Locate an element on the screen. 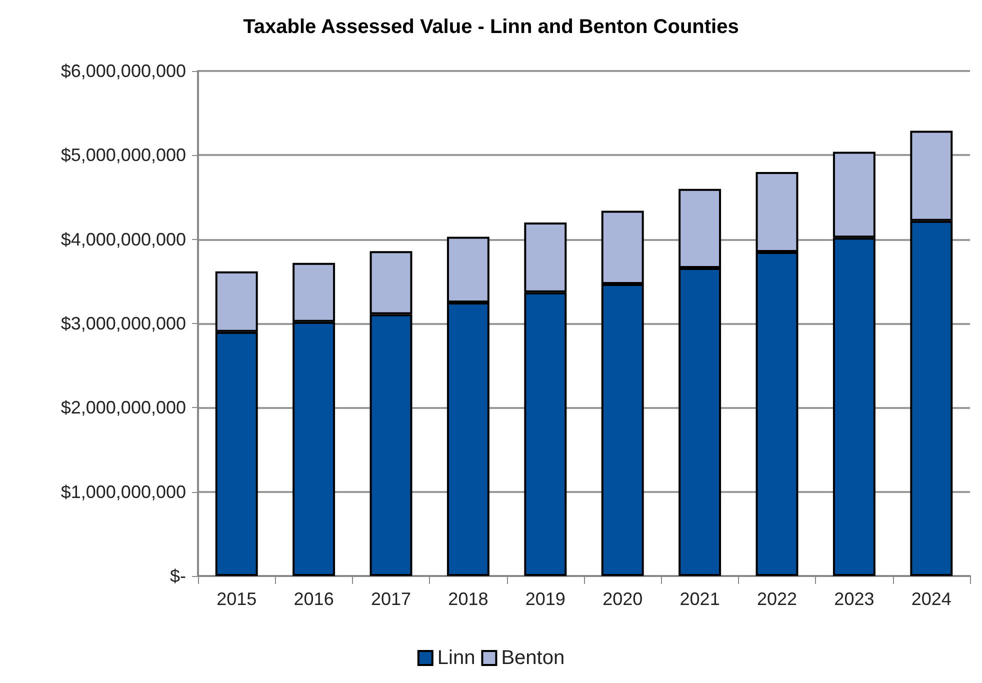 This screenshot has height=683, width=982. x-tick-label: 2016 is located at coordinates (314, 599).